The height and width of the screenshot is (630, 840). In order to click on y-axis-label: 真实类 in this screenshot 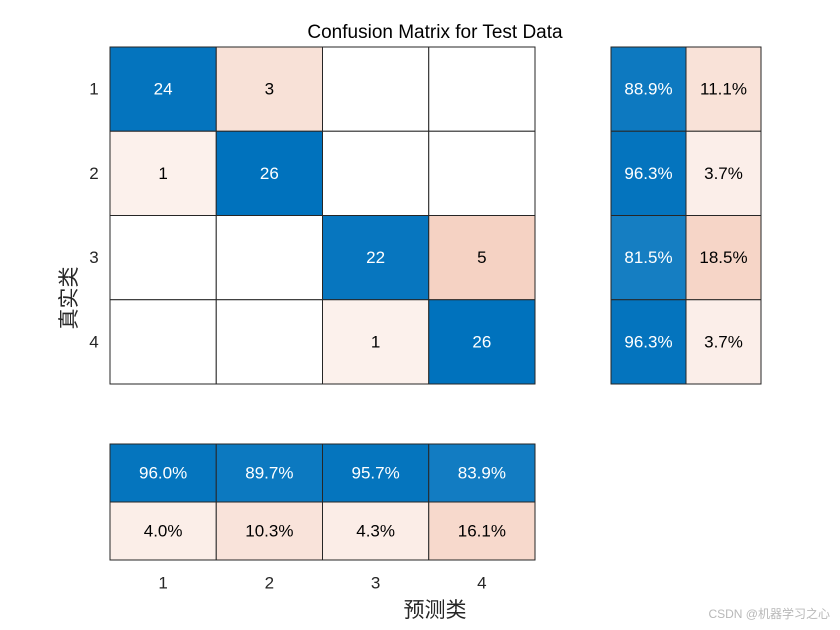, I will do `click(69, 298)`.